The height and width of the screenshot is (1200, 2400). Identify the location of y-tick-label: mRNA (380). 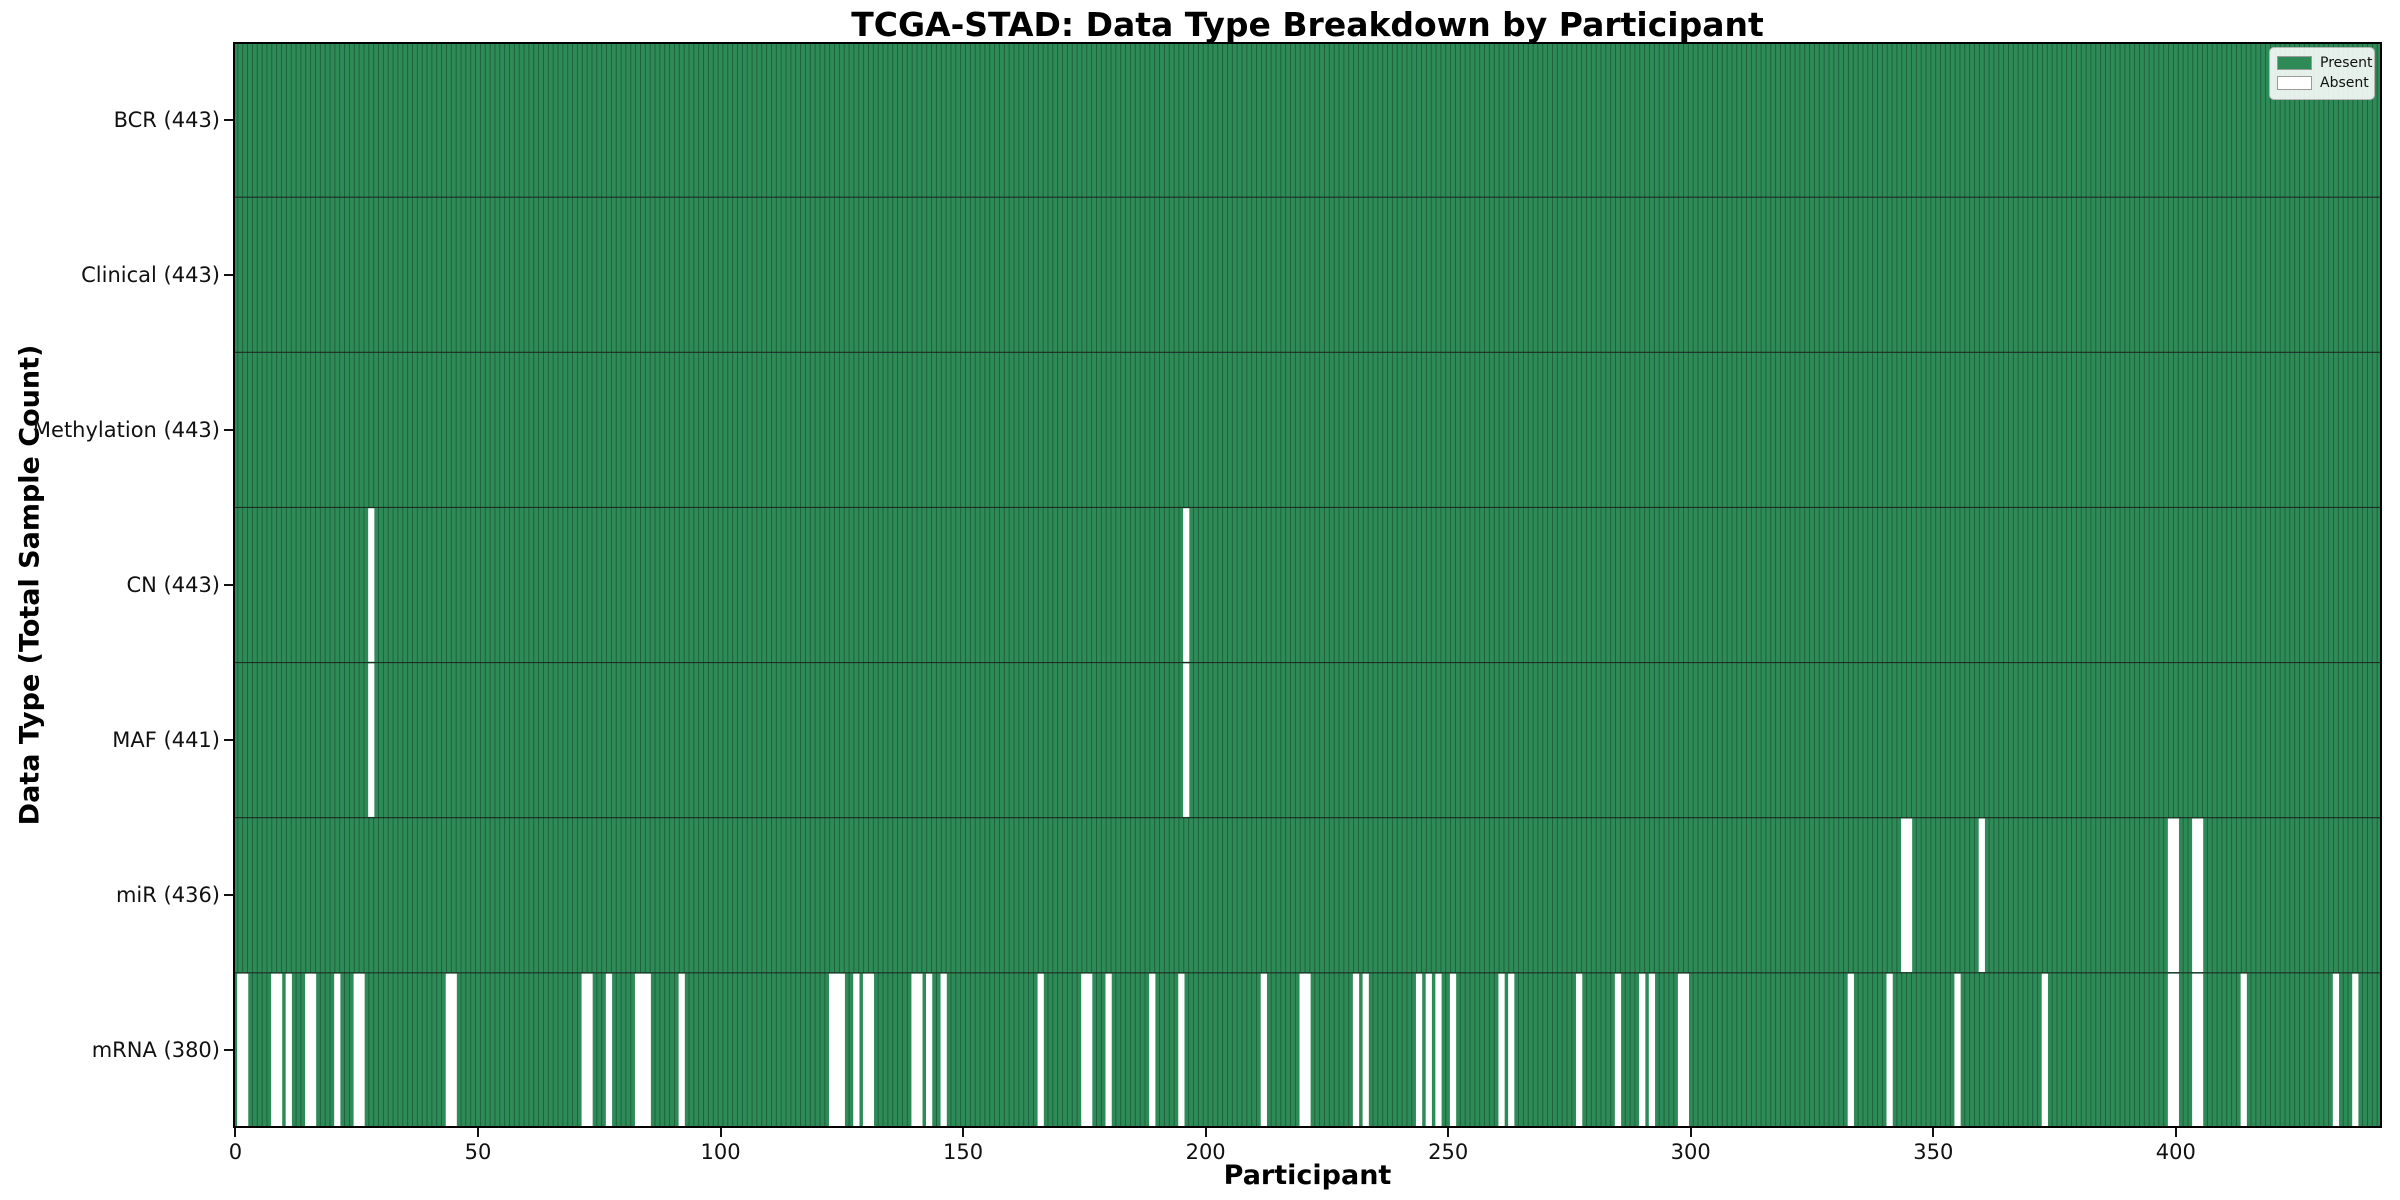
(155, 1050).